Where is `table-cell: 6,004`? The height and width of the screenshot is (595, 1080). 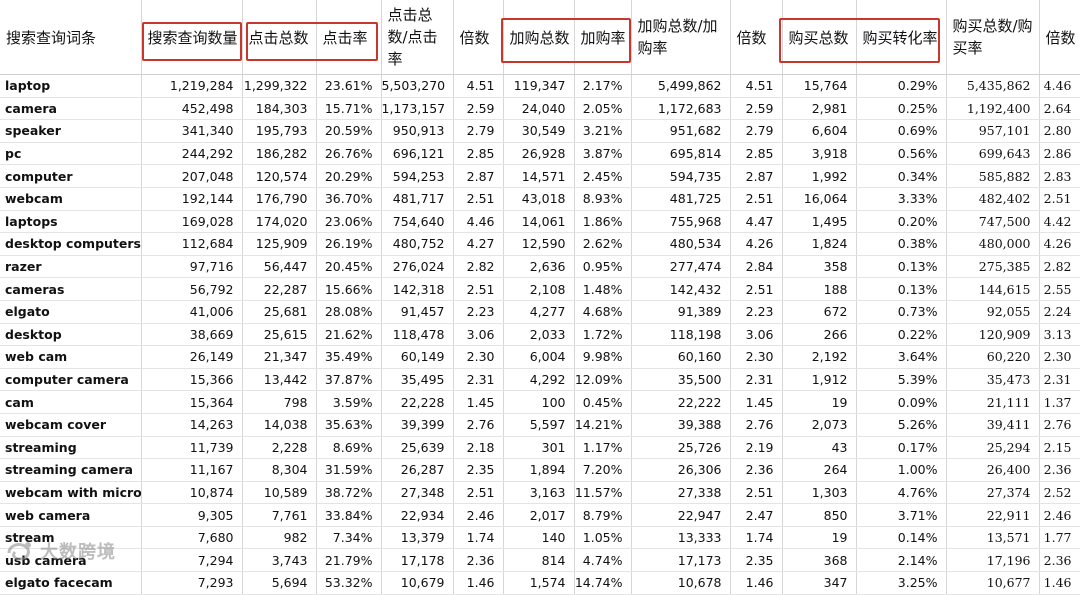
table-cell: 6,004 is located at coordinates (539, 357).